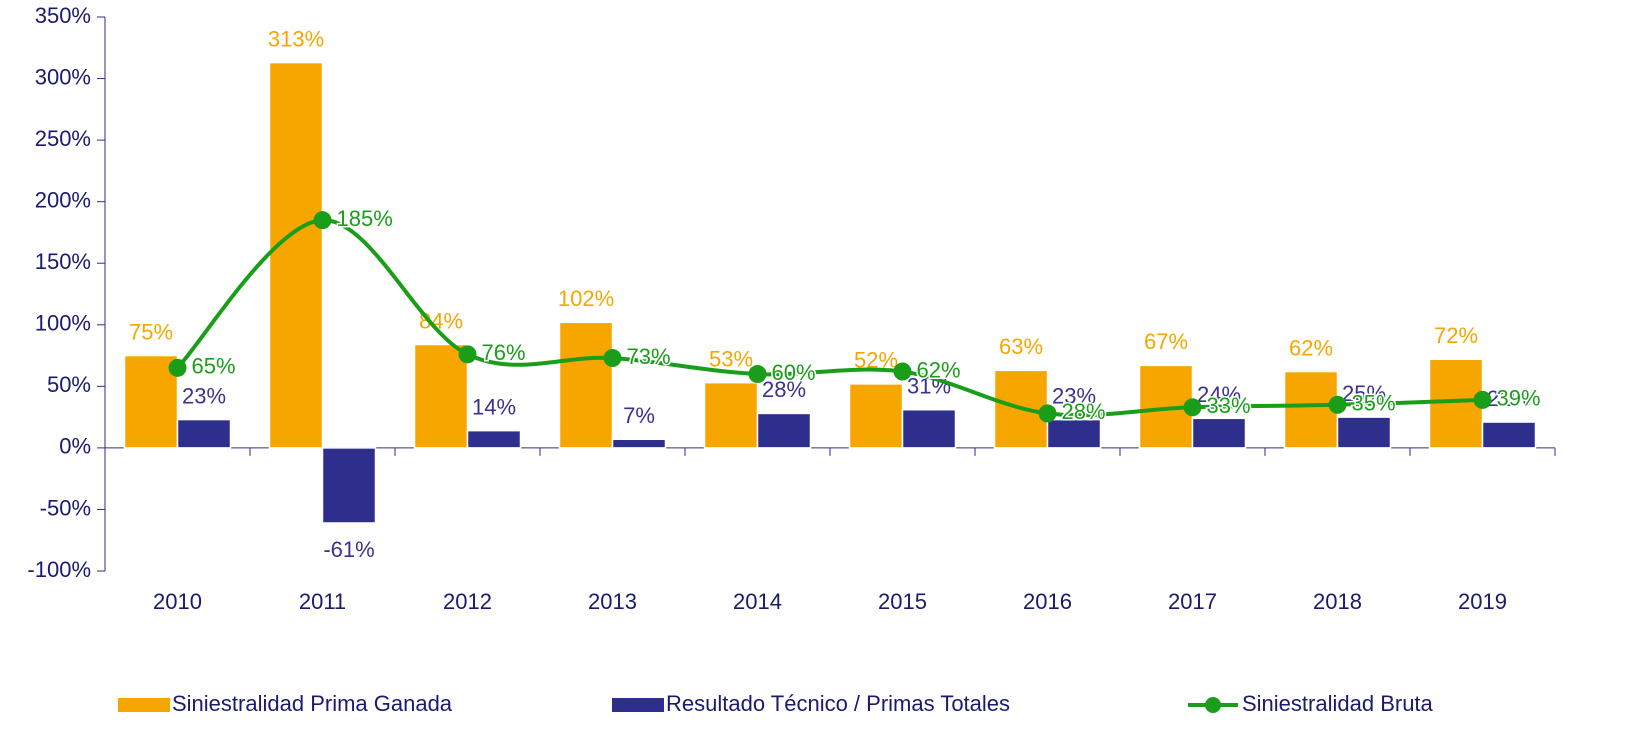 Image resolution: width=1627 pixels, height=743 pixels. I want to click on legend-label: Siniestralidad Bruta, so click(1338, 703).